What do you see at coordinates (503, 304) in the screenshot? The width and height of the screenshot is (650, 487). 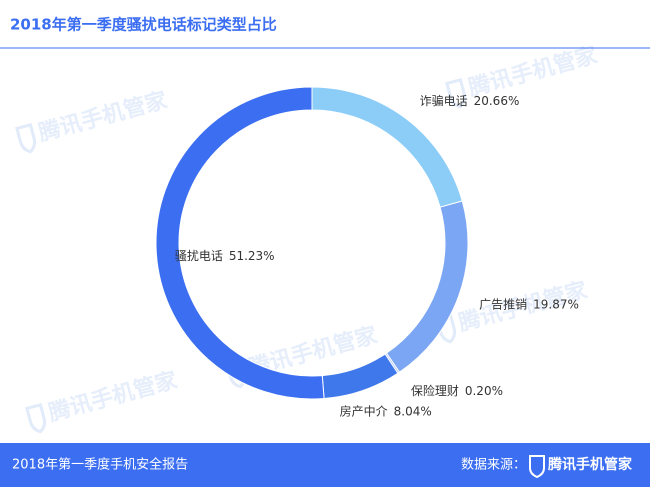 I see `category-label: 广告推销` at bounding box center [503, 304].